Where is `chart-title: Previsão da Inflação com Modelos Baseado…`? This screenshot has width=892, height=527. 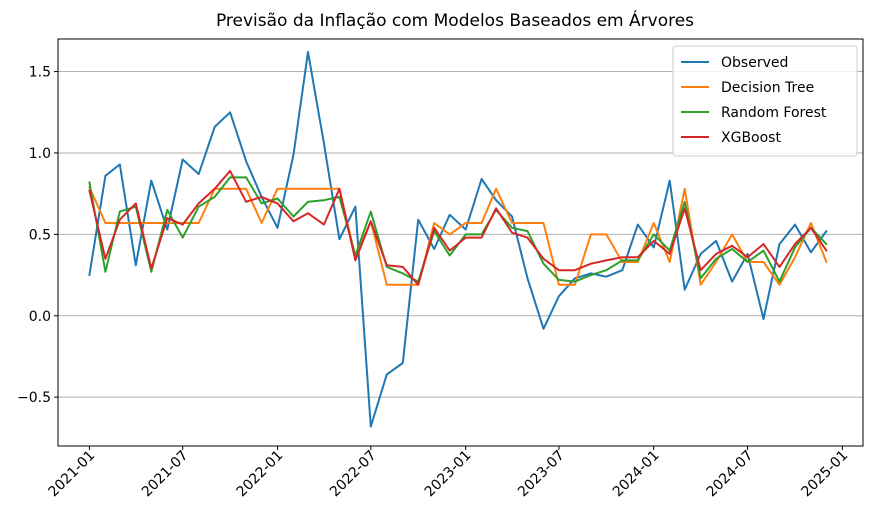 chart-title: Previsão da Inflação com Modelos Baseado… is located at coordinates (455, 20).